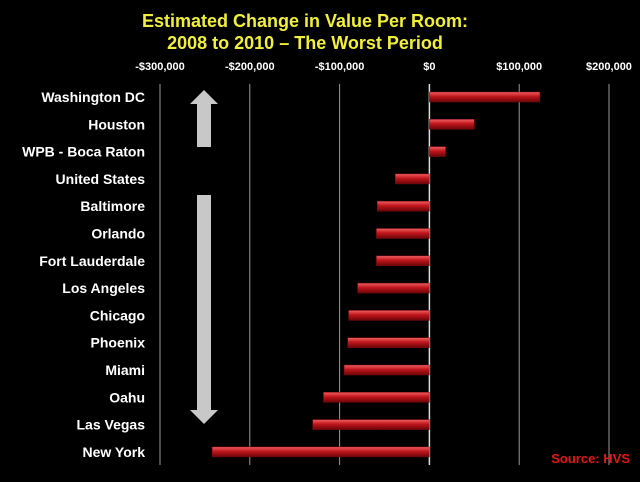 This screenshot has height=482, width=640. I want to click on x-tick-label: $0, so click(429, 67).